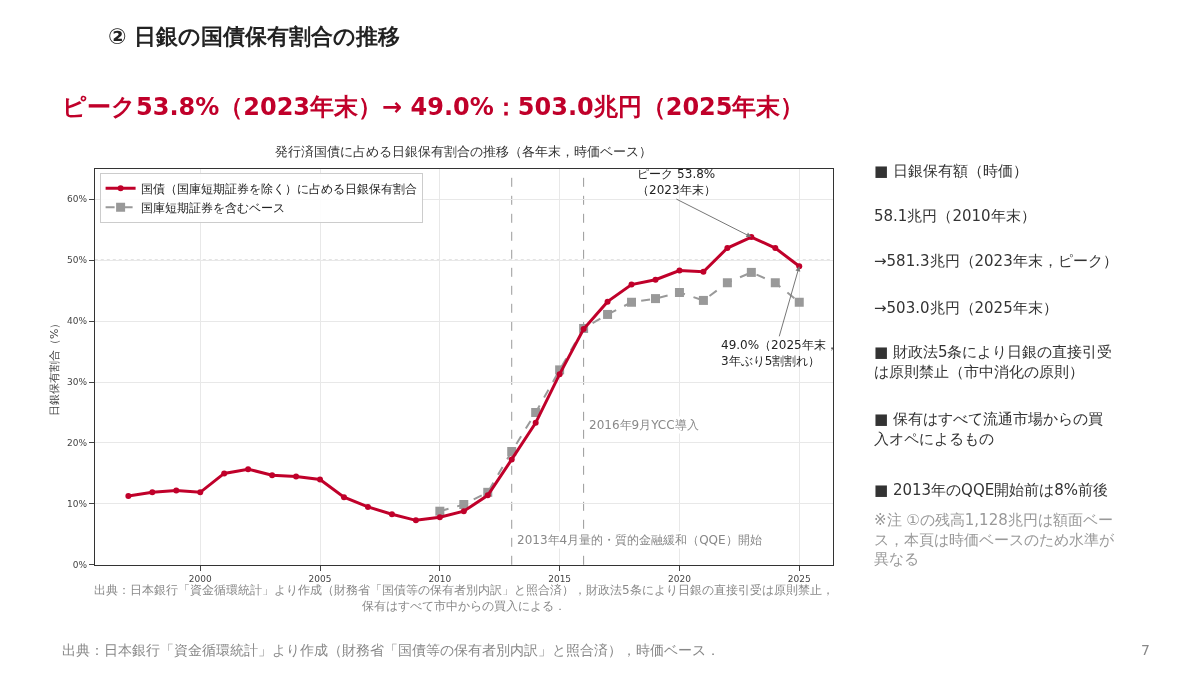 Image resolution: width=1200 pixels, height=675 pixels. I want to click on source-note: 出典：日本銀行「資金循環統計」より作成（財務省「国債等の保有者別内訳」と照合済），財政法5条により日銀の直接引受は原則禁止，保有はすべて市中からの買入による．, so click(464, 598).